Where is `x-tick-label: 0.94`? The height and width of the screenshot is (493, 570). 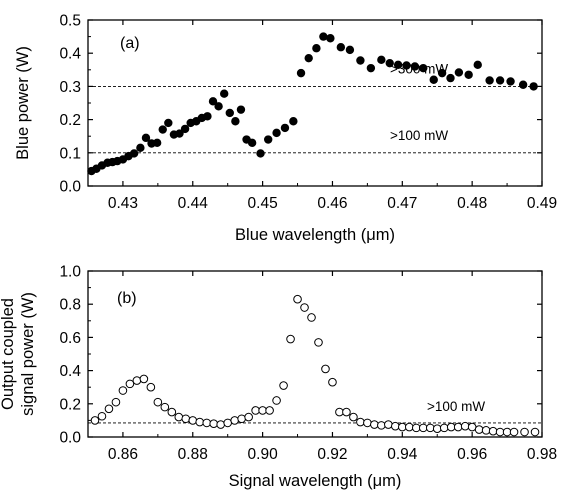
x-tick-label: 0.94 is located at coordinates (402, 454).